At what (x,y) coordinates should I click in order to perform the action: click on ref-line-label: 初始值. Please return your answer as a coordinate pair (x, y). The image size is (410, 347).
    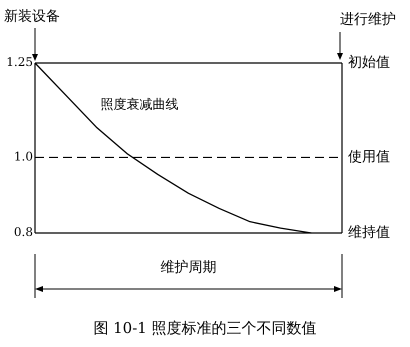
    Looking at the image, I should click on (369, 62).